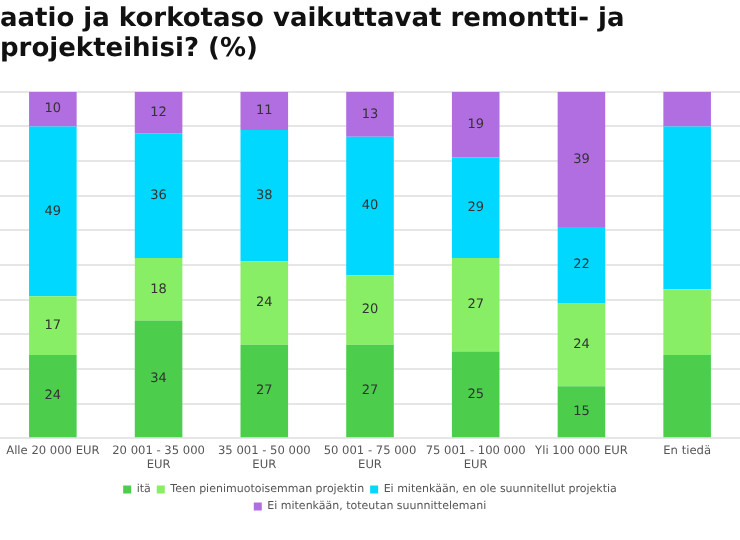 The width and height of the screenshot is (740, 540). Describe the element at coordinates (129, 48) in the screenshot. I see `text: projekteihisi? (%)` at that location.